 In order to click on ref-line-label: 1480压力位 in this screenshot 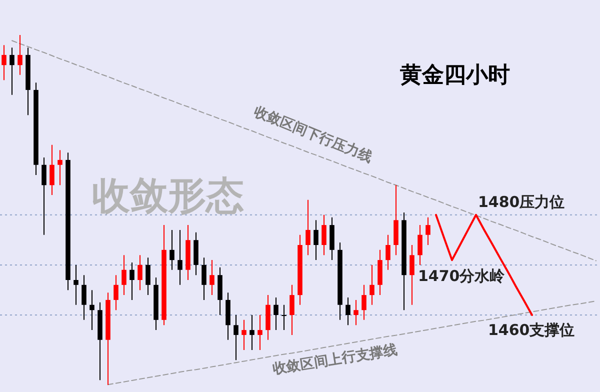, I will do `click(521, 201)`.